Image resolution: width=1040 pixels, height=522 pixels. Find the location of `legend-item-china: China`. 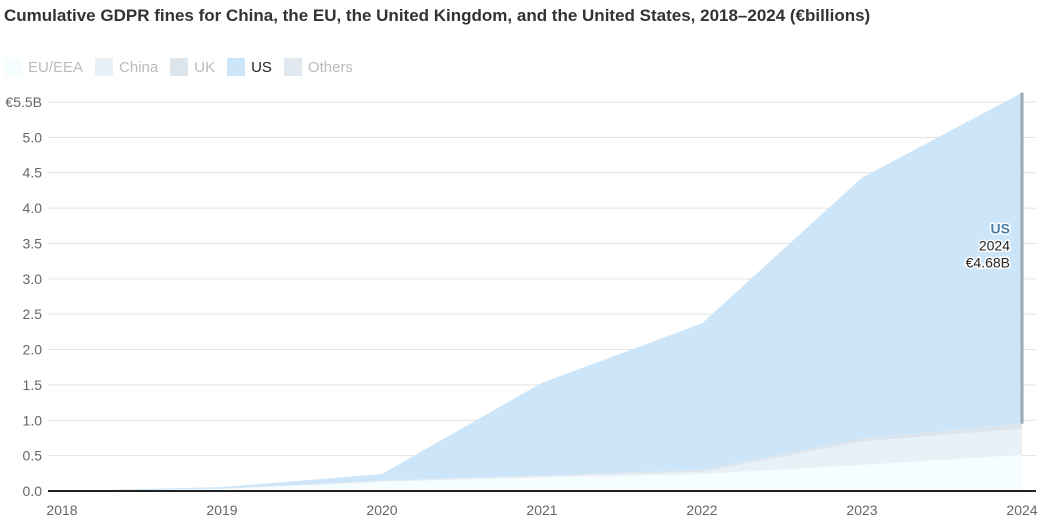

legend-item-china: China is located at coordinates (126, 67).